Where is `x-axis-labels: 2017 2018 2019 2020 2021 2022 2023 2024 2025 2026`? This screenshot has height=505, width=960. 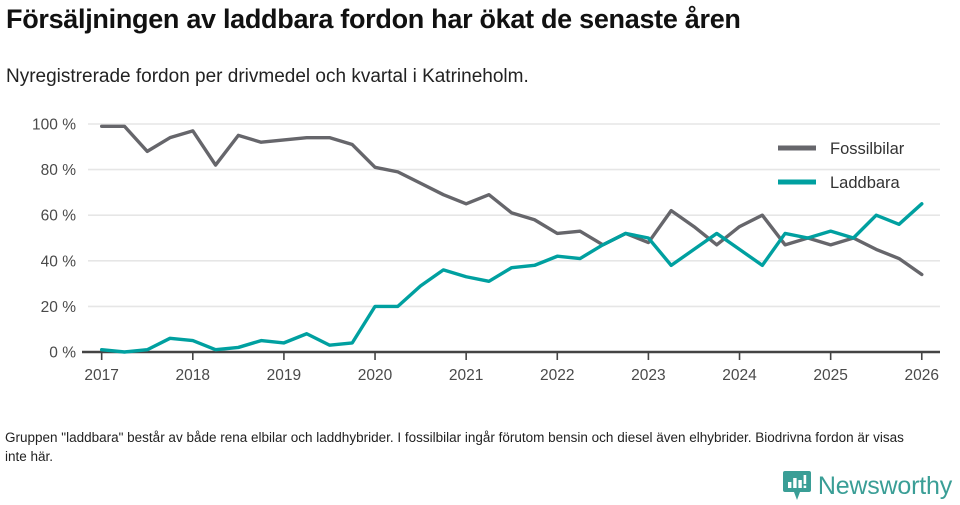 x-axis-labels: 2017 2018 2019 2020 2021 2022 2023 2024 2025 2026 is located at coordinates (511, 375).